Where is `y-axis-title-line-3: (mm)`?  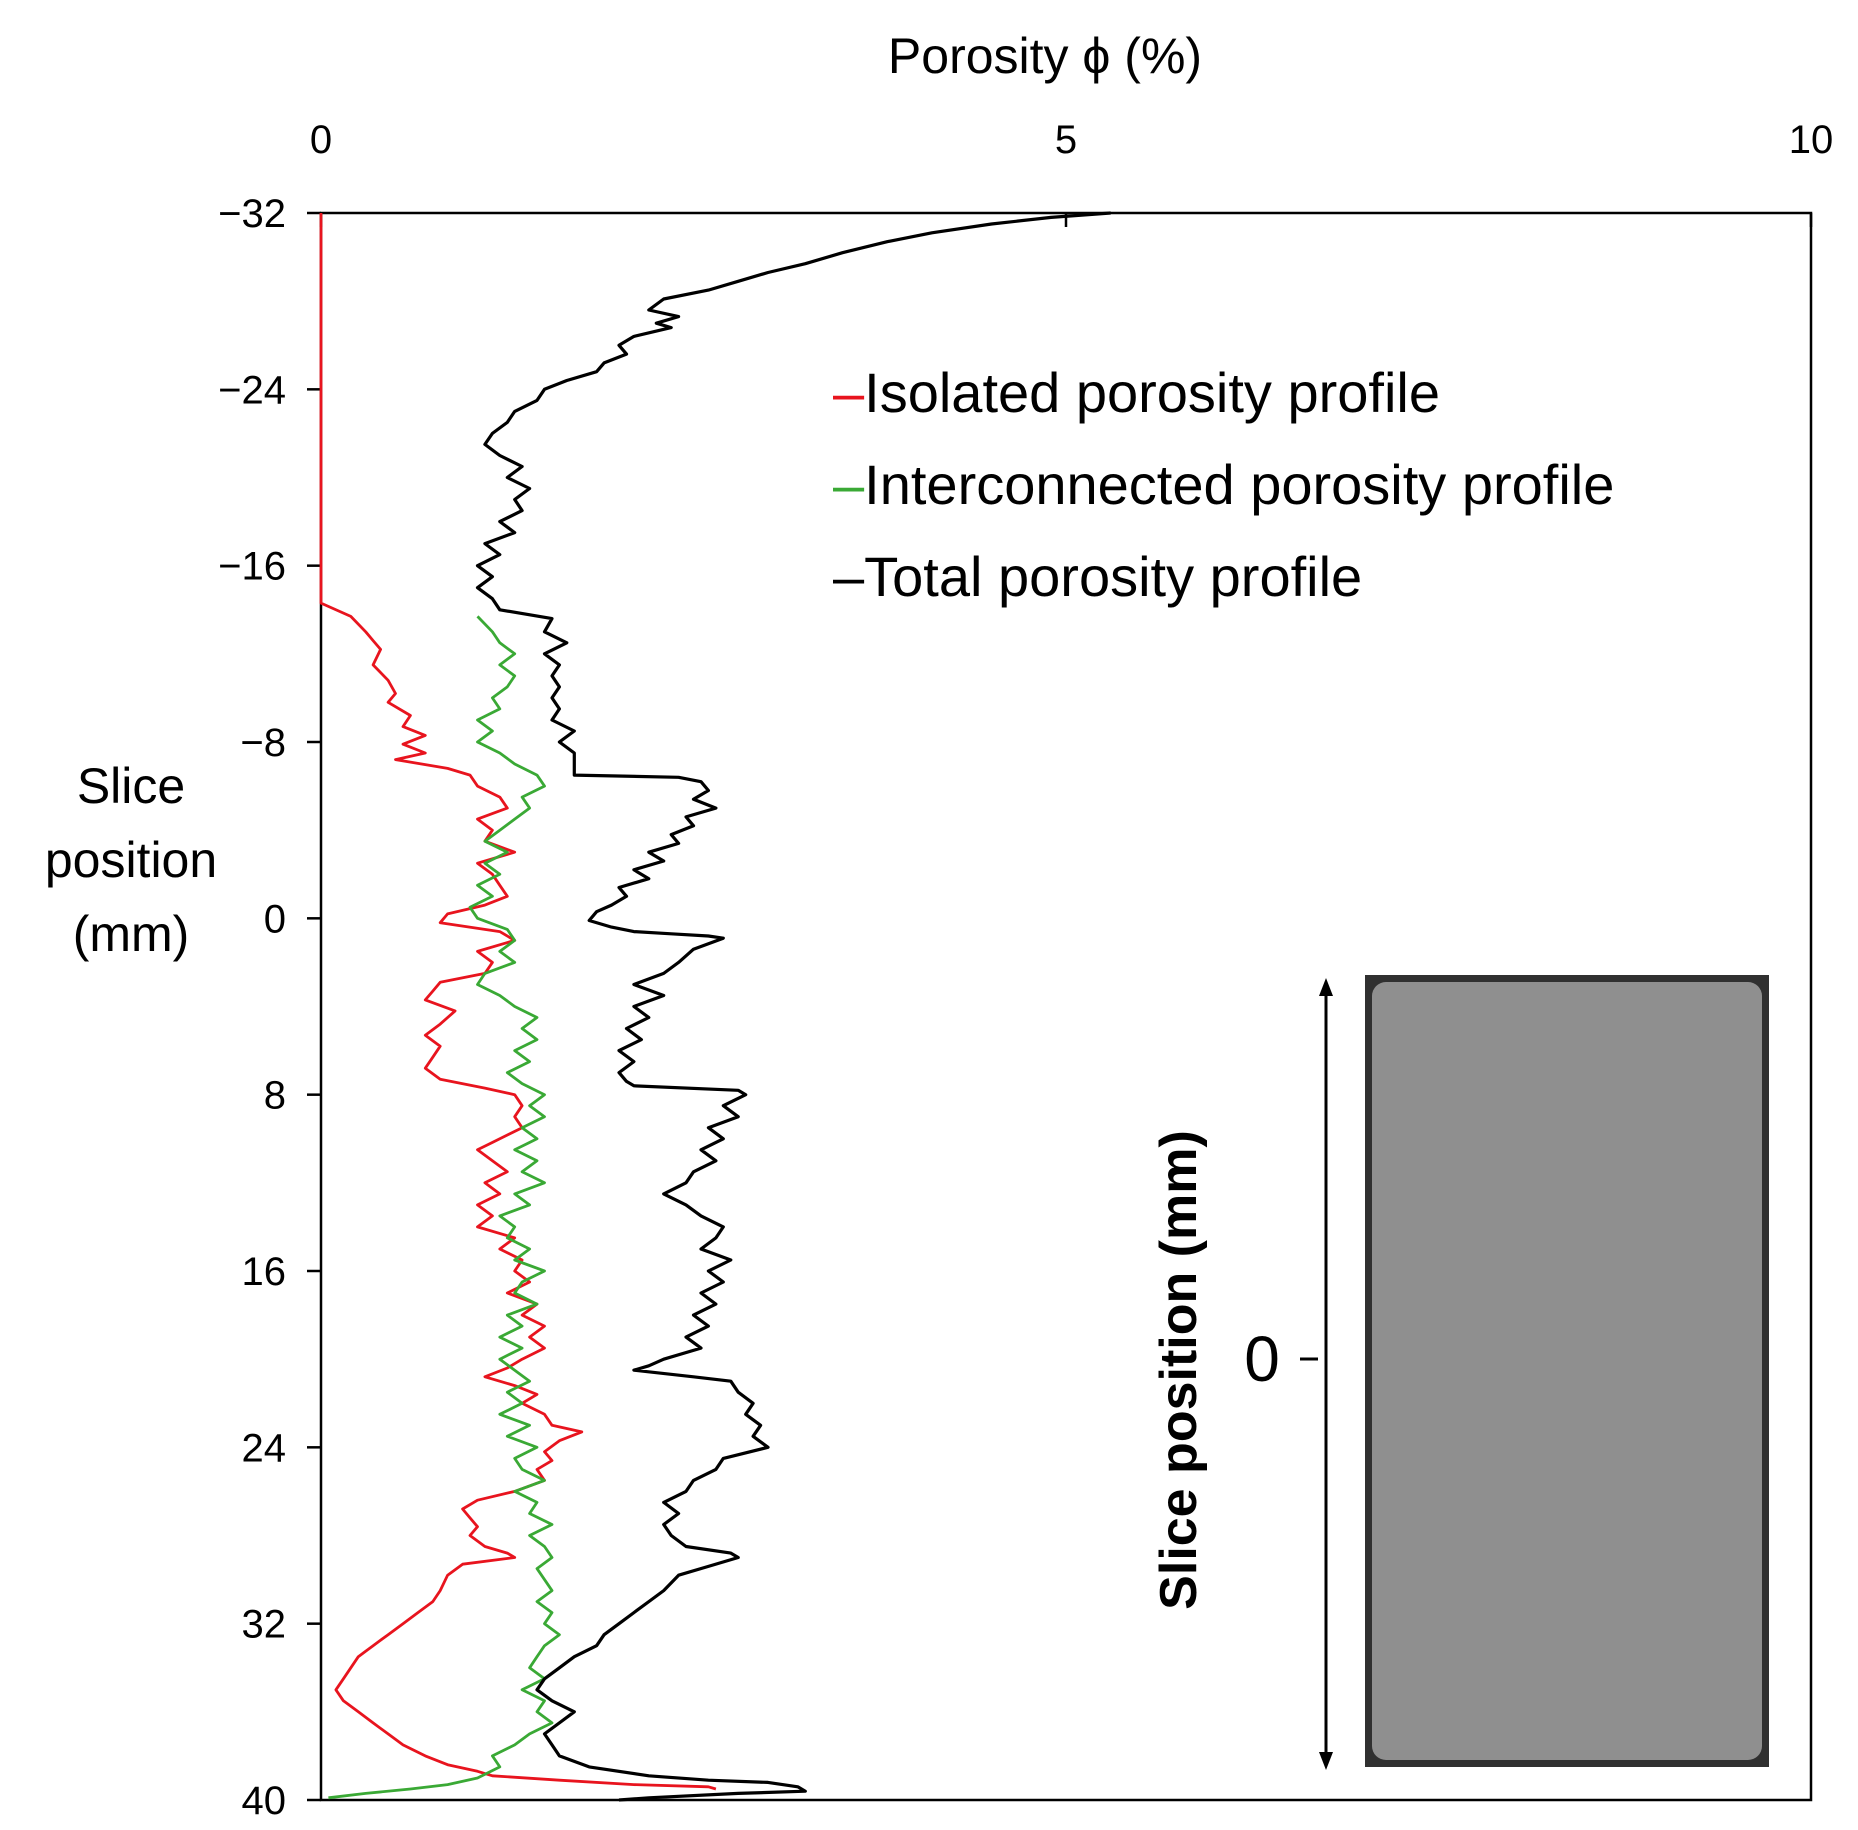 y-axis-title-line-3: (mm) is located at coordinates (131, 934).